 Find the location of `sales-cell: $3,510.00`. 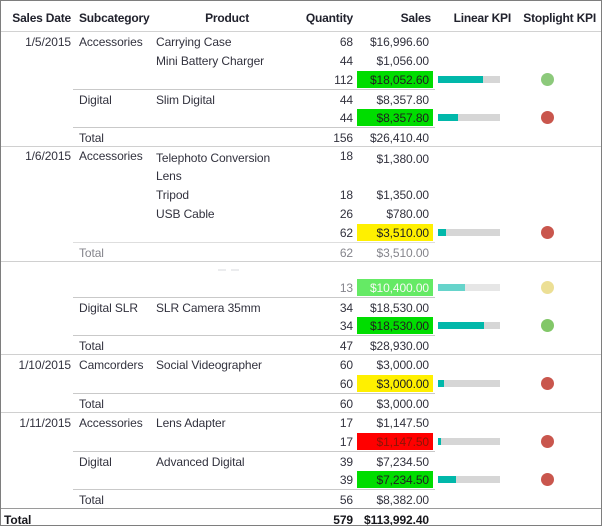

sales-cell: $3,510.00 is located at coordinates (403, 252).